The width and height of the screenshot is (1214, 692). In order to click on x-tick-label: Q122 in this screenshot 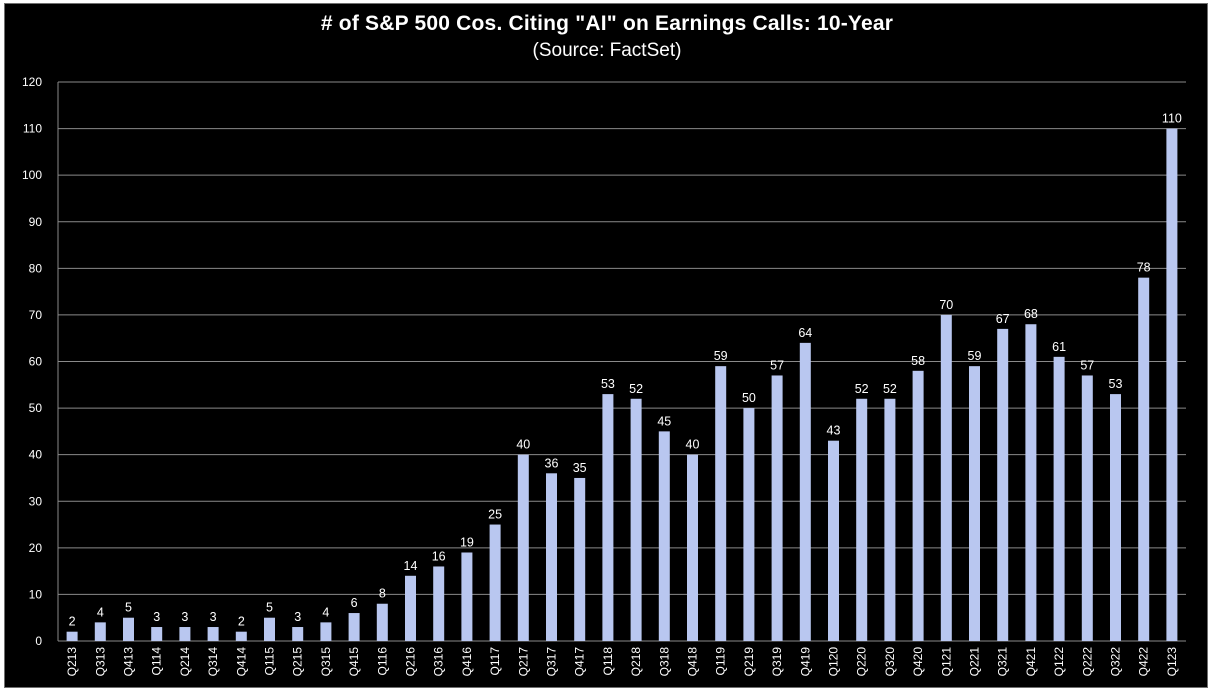, I will do `click(1059, 662)`.